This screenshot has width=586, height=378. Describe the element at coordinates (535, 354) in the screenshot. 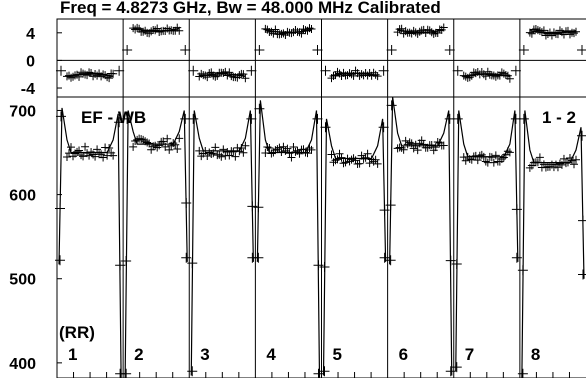

I see `panel-label: 8` at that location.